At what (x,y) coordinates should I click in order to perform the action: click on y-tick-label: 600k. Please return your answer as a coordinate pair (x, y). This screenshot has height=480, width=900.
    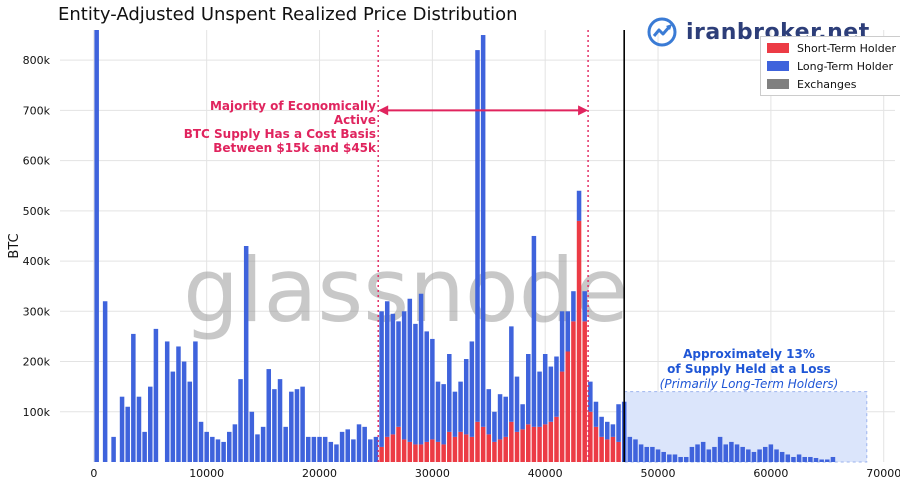
    Looking at the image, I should click on (37, 161).